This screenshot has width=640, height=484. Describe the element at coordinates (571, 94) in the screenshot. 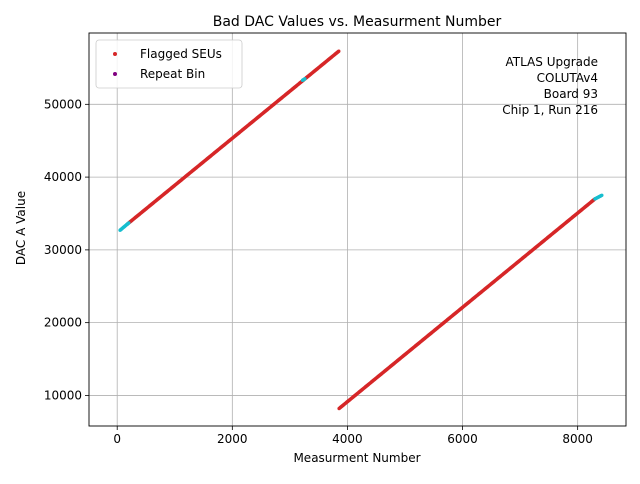

I see `annotation-line: Board 93` at that location.